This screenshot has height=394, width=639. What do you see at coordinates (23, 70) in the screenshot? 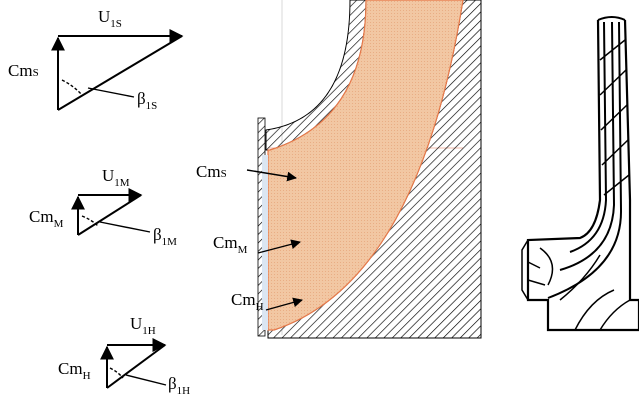
I see `cms-label: CmS` at bounding box center [23, 70].